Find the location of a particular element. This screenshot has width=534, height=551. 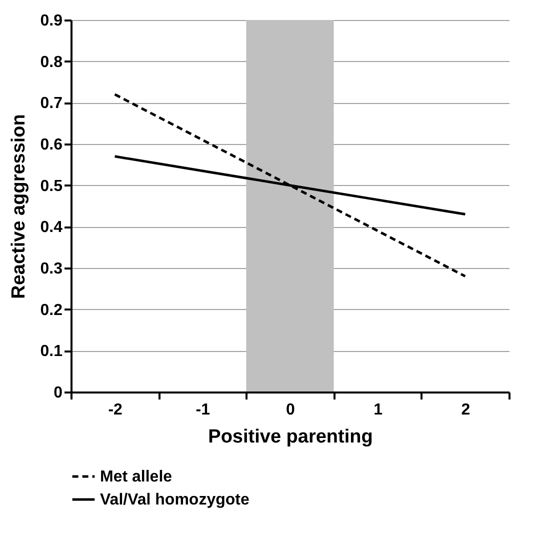

y-tick-label: 0.3 is located at coordinates (51, 269).